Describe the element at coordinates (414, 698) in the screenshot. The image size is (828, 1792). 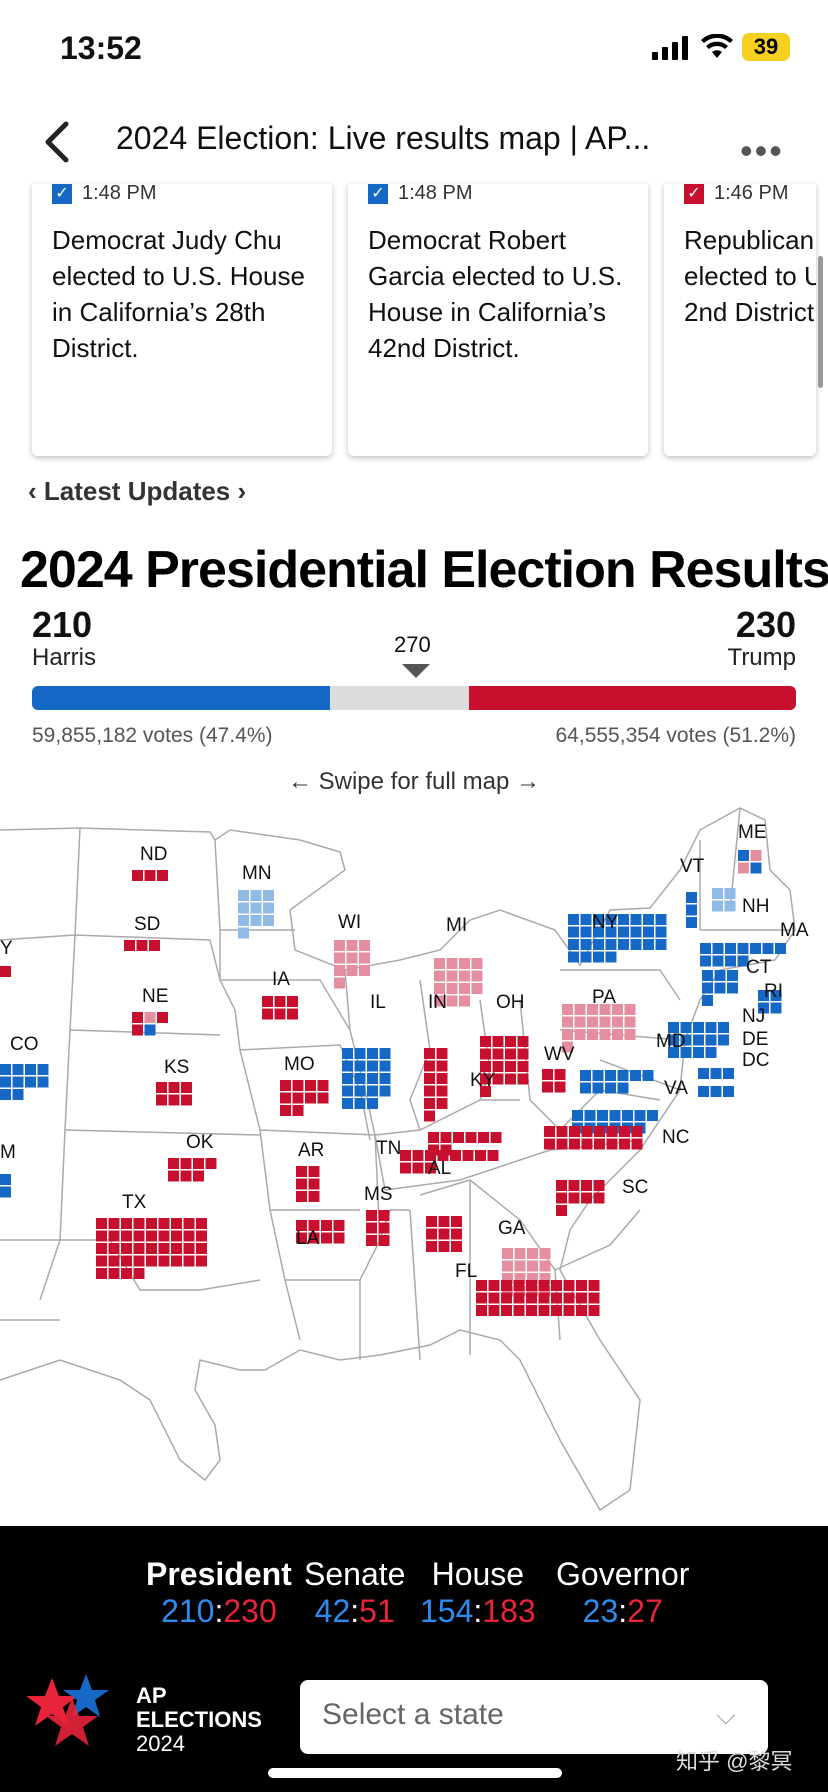
I see `electoral-vote-bar` at that location.